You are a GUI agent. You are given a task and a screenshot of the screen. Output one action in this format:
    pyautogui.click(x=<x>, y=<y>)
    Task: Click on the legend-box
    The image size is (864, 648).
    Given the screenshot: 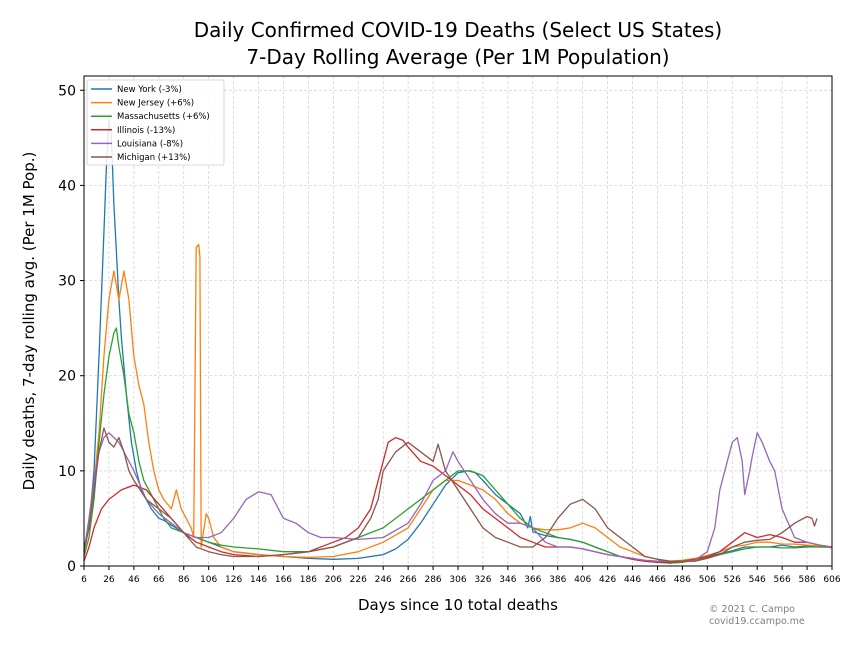 What is the action you would take?
    pyautogui.click(x=155, y=122)
    